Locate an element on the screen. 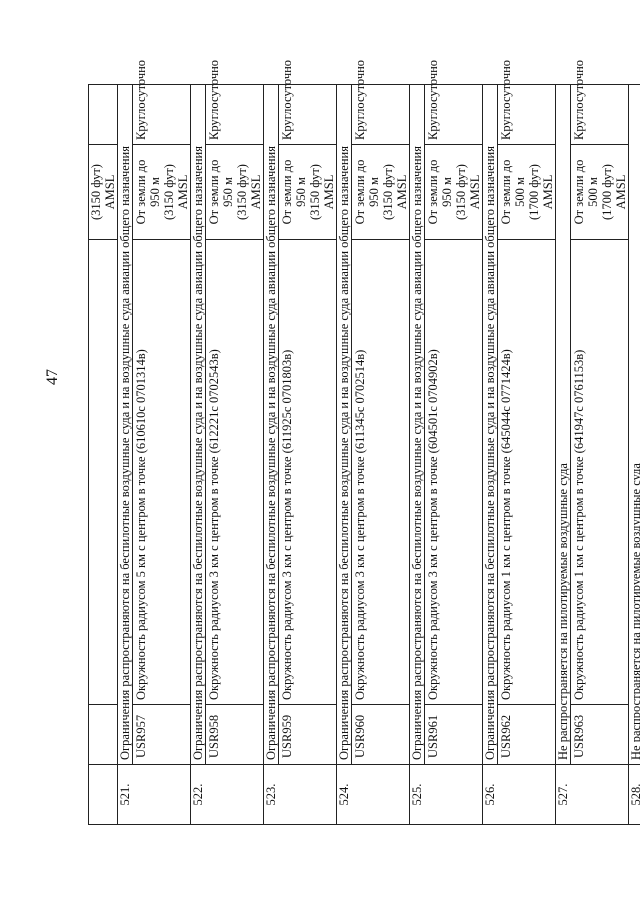  row-number: 523. is located at coordinates (300, 794).